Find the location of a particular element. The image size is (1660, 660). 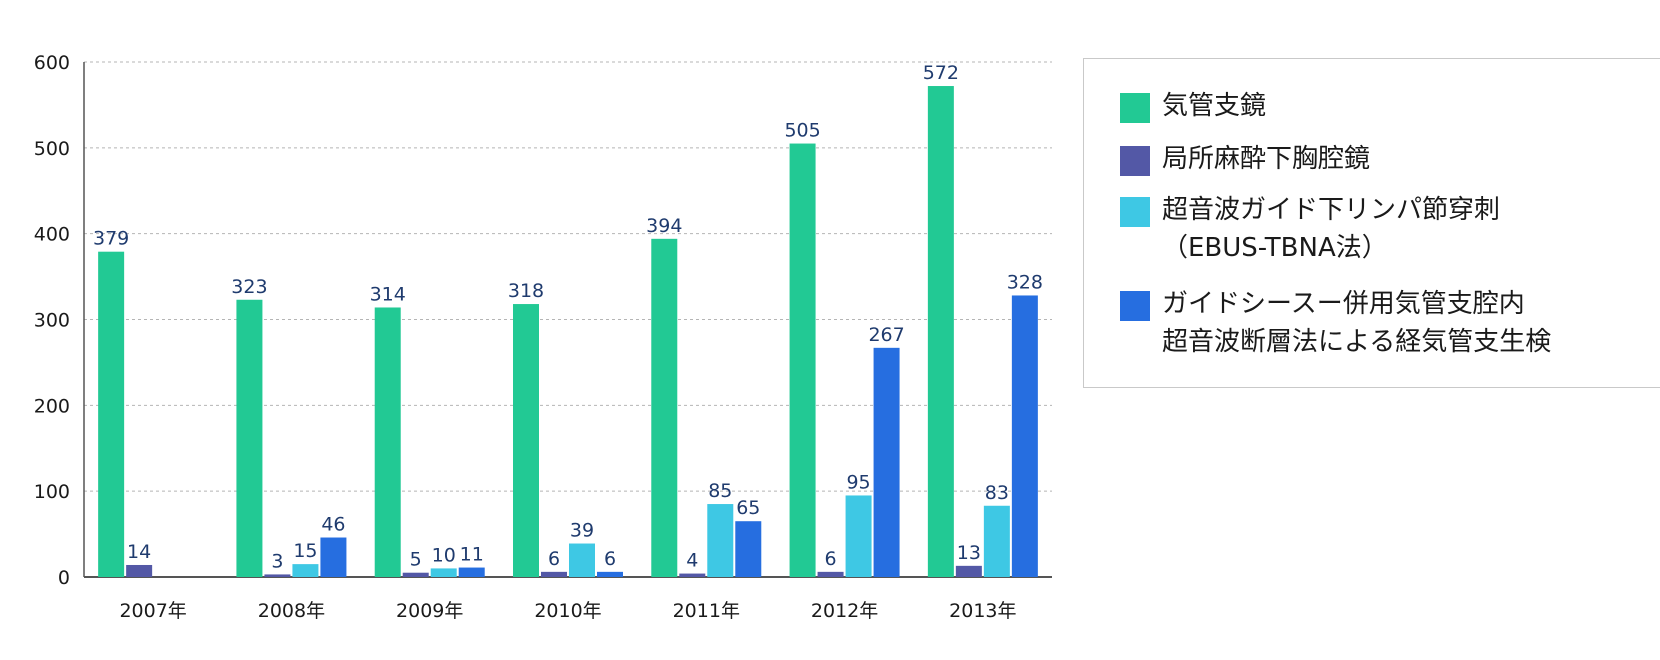

data-label: 318 is located at coordinates (526, 291).